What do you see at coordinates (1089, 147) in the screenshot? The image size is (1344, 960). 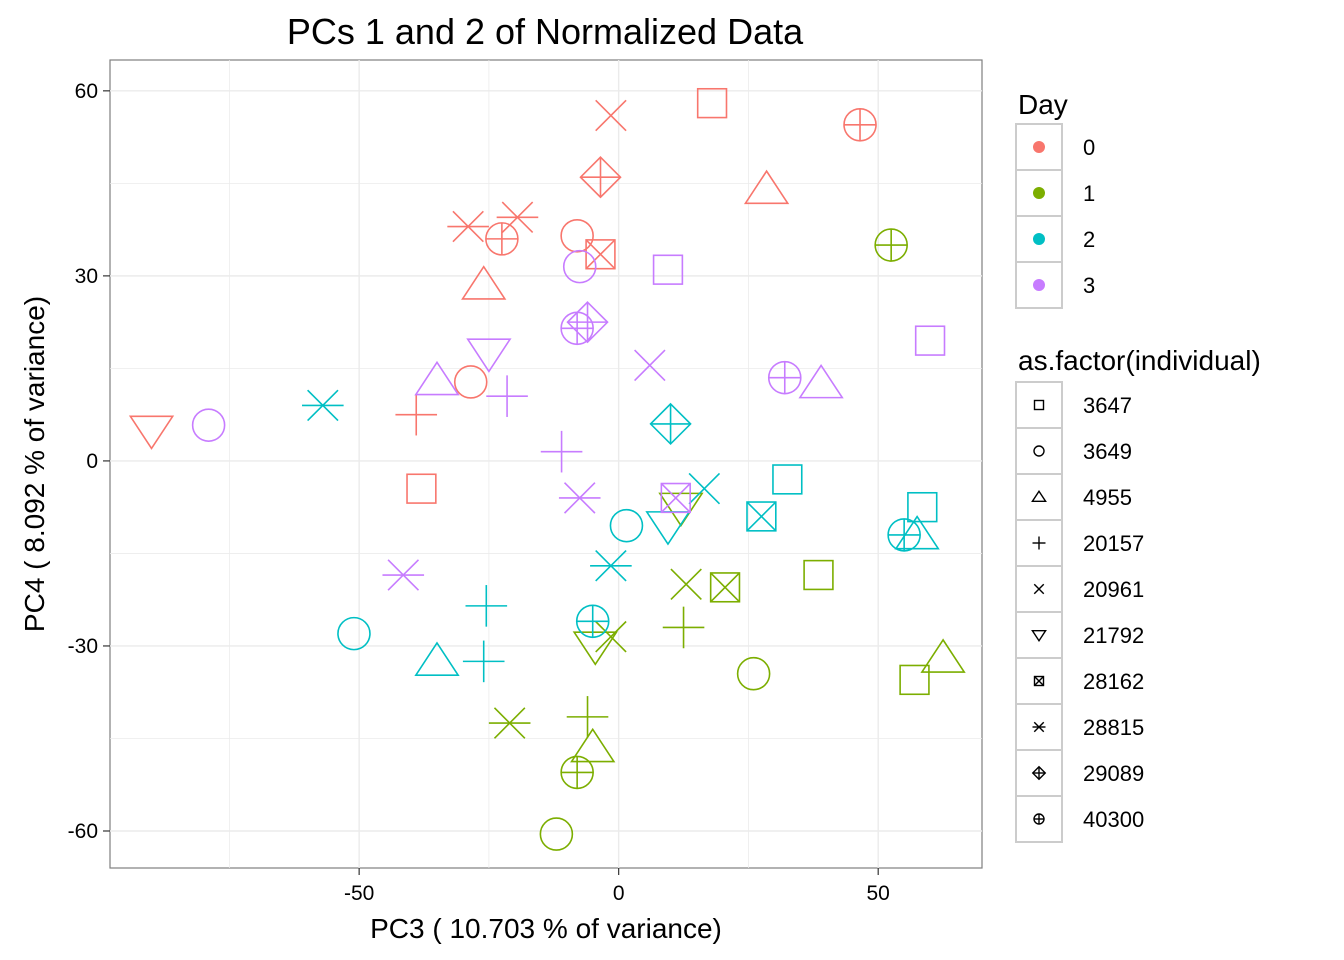 I see `legend-day-label: 0` at bounding box center [1089, 147].